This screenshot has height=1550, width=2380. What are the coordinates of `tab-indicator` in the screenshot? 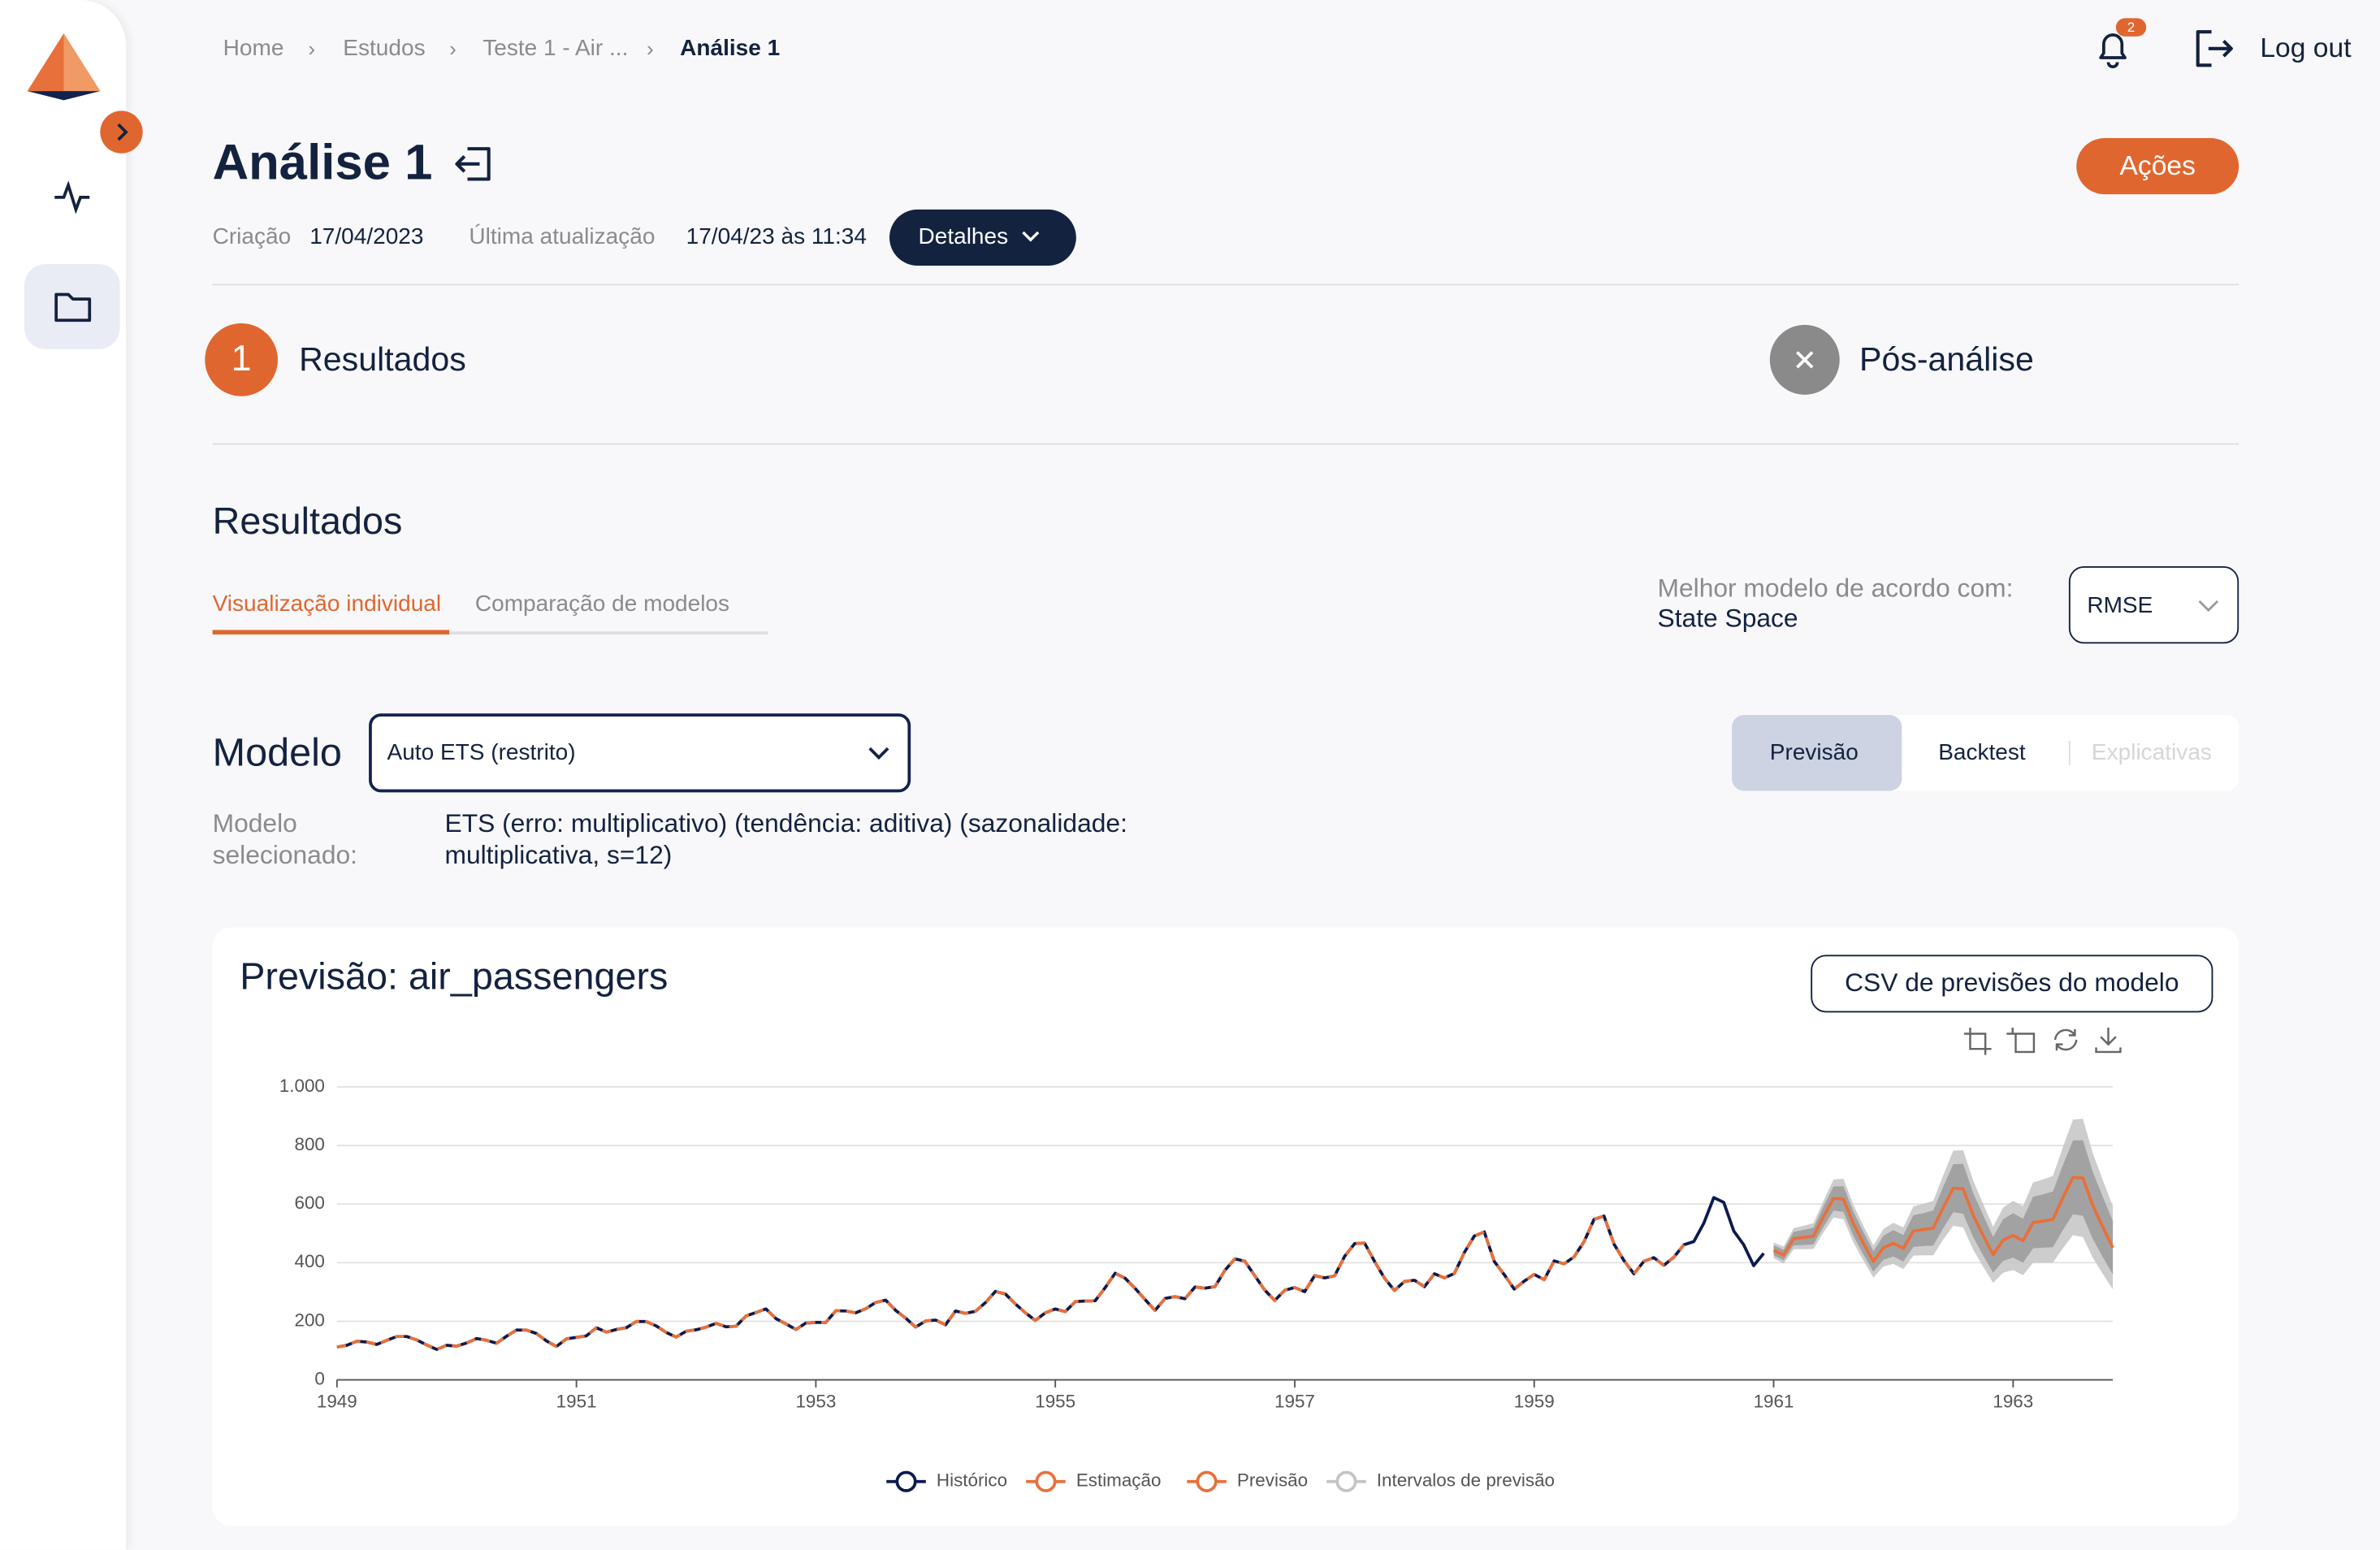 It's located at (331, 632).